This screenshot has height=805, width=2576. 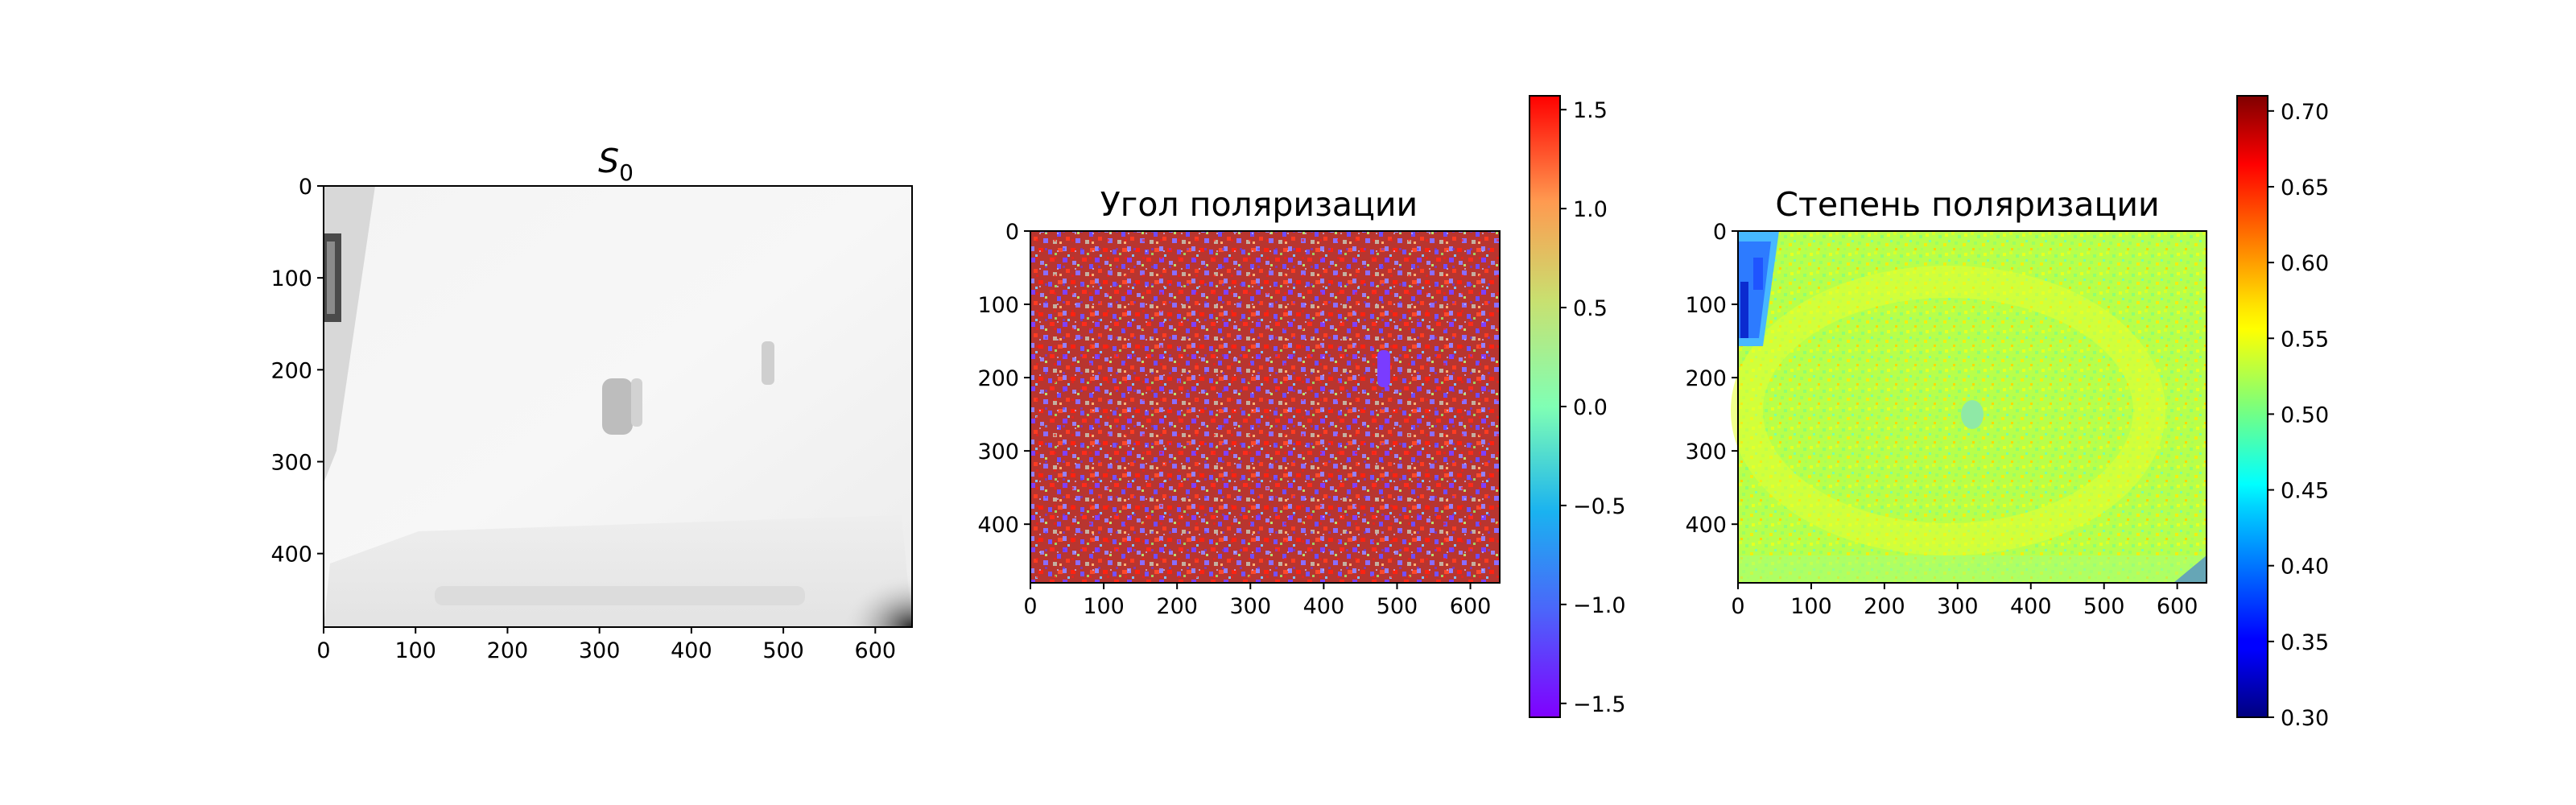 What do you see at coordinates (2305, 491) in the screenshot?
I see `colorbar-tick-label: 0.45` at bounding box center [2305, 491].